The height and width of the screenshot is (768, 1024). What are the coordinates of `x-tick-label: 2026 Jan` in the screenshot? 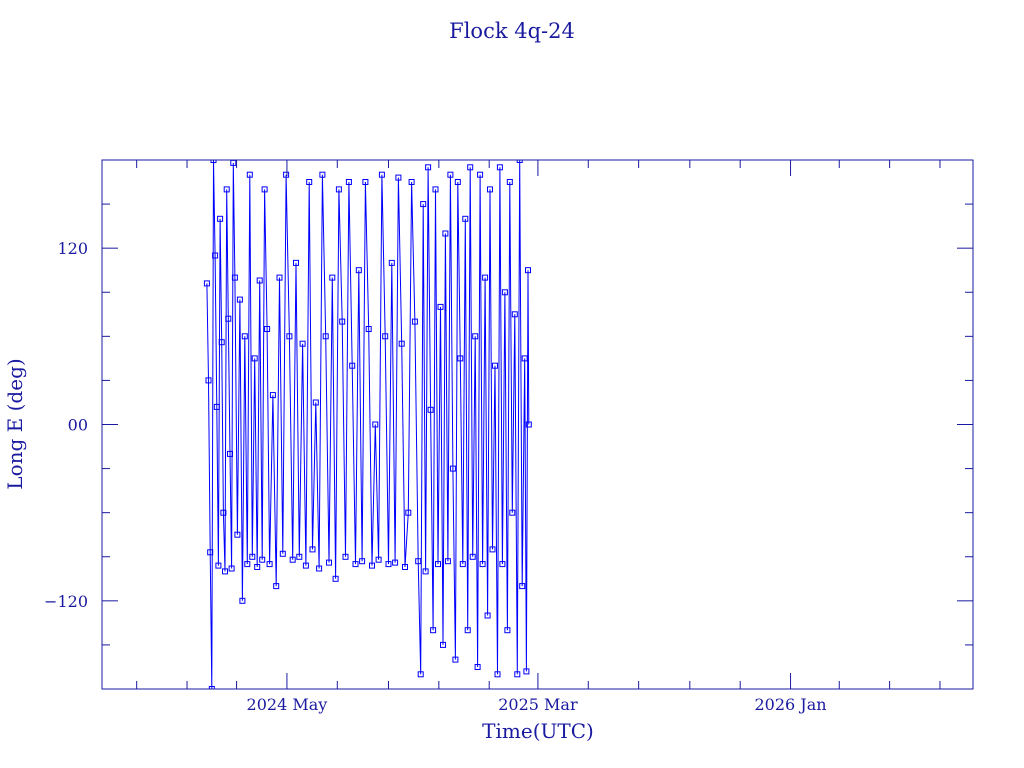 It's located at (791, 704).